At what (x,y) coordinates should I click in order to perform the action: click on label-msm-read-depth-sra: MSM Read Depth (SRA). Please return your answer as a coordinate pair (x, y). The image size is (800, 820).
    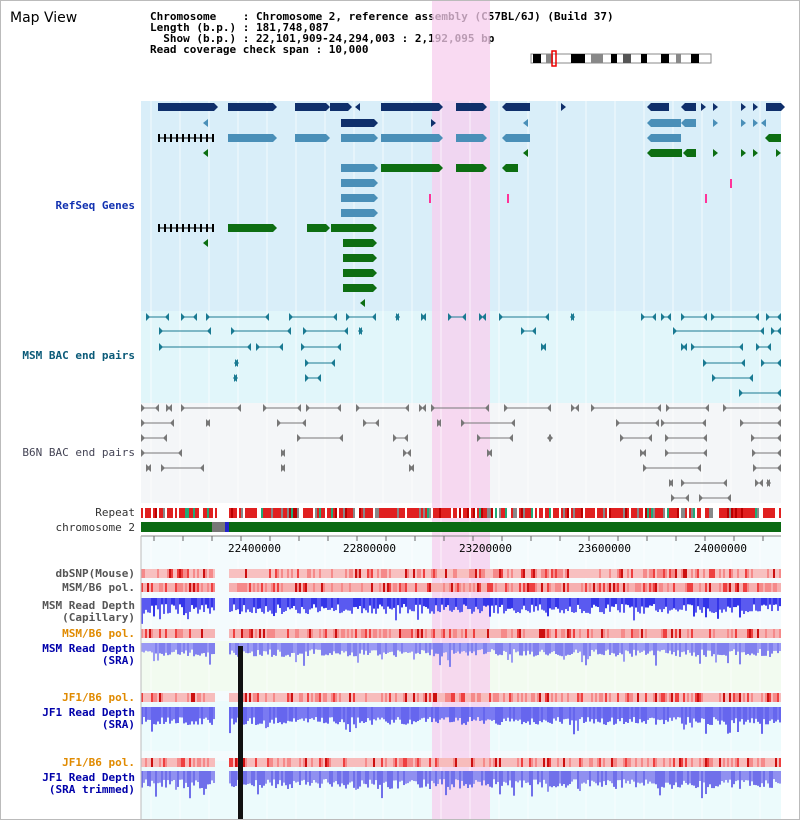
    Looking at the image, I should click on (88, 654).